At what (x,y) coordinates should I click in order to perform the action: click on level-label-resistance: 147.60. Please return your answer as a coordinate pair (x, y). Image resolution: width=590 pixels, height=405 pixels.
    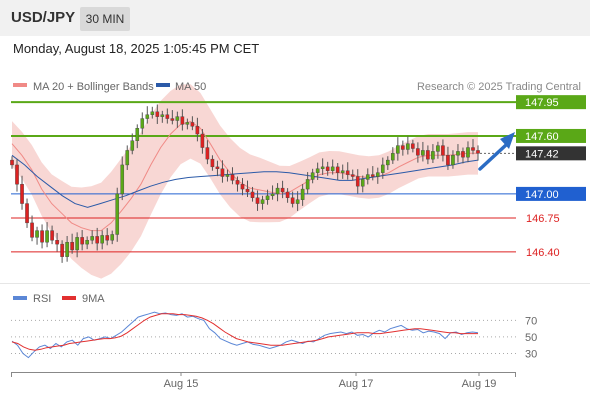
    Looking at the image, I should click on (542, 137).